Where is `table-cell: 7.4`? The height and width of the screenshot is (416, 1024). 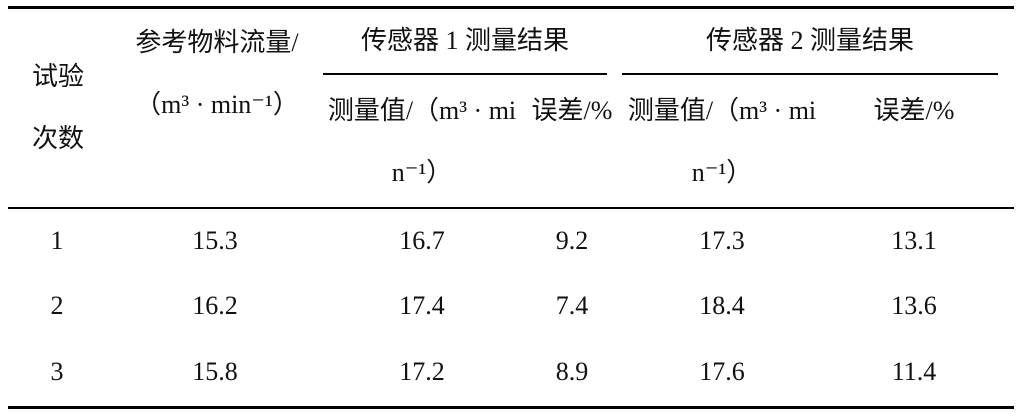
table-cell: 7.4 is located at coordinates (572, 305).